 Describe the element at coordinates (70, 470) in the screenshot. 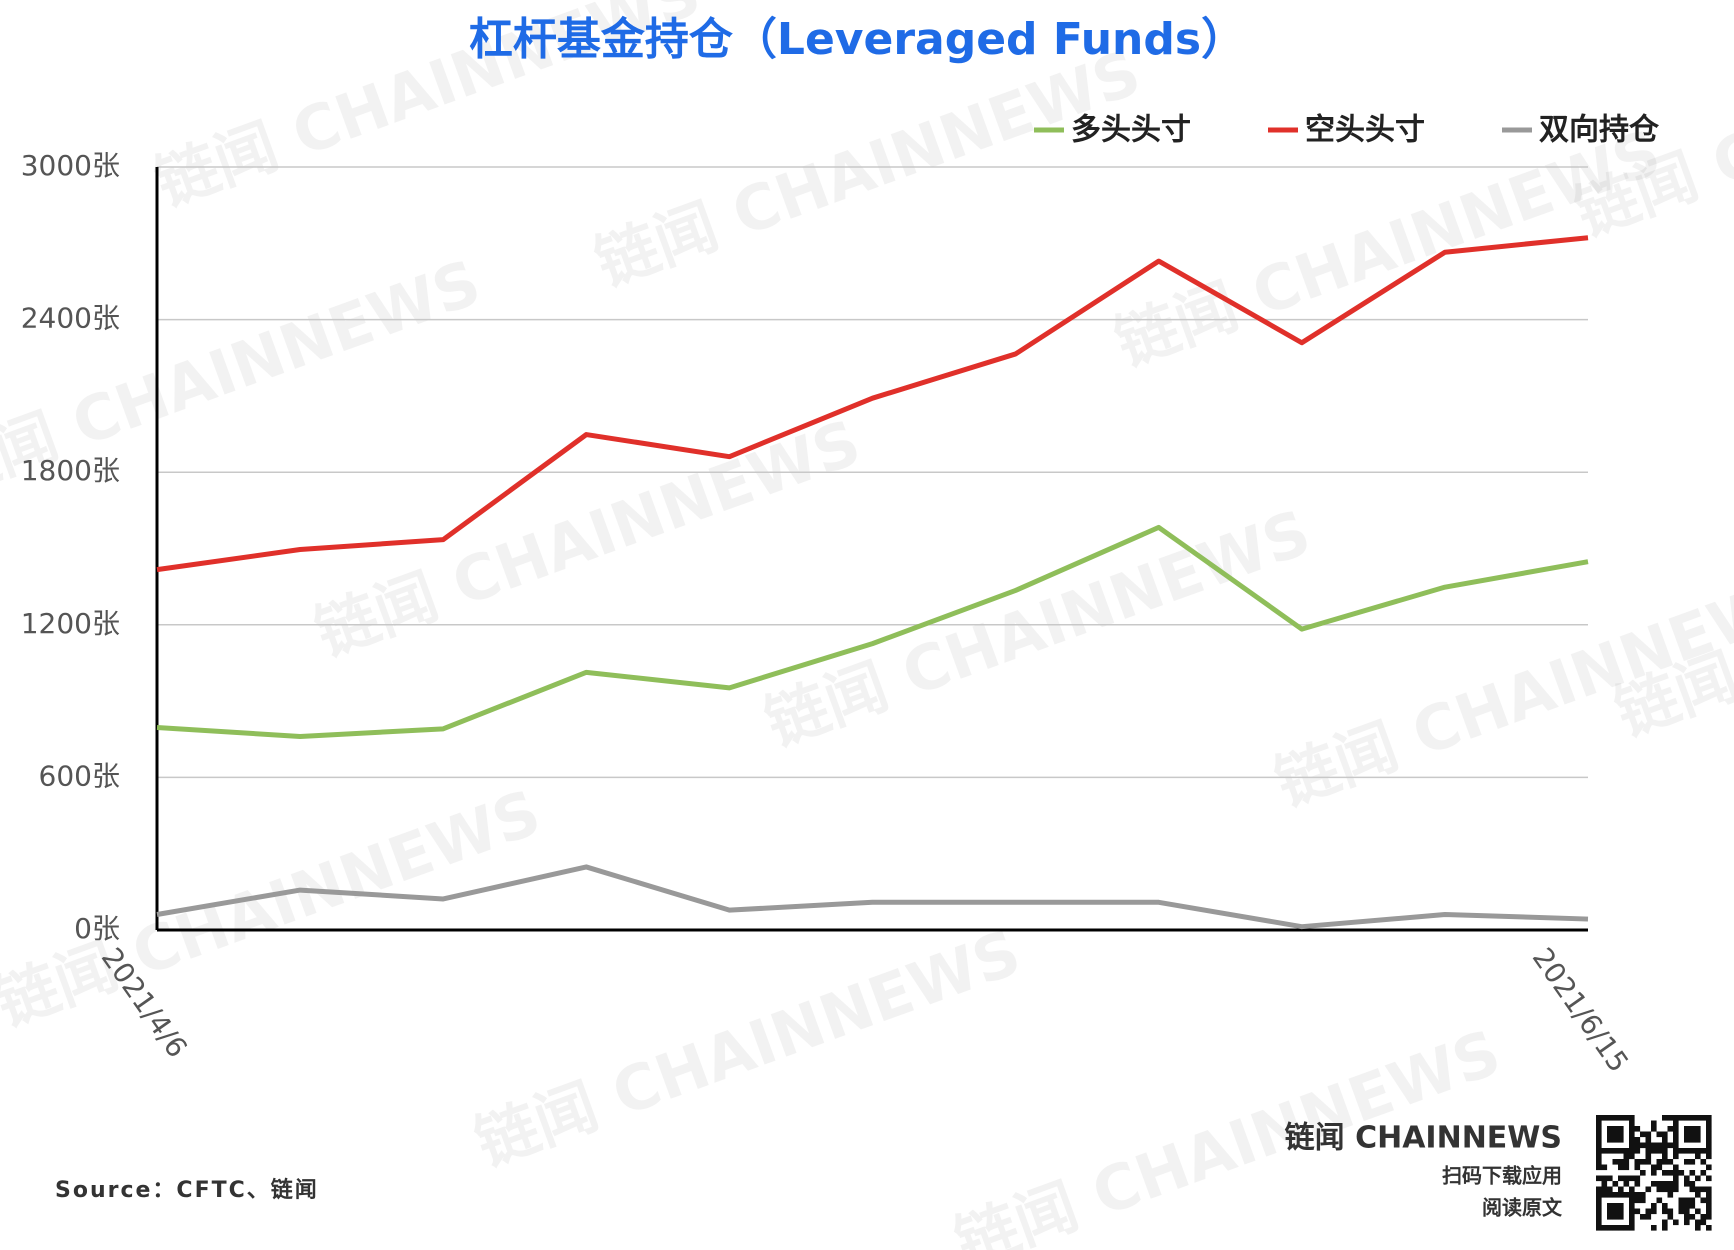

I see `y-tick-label: 1800张` at that location.